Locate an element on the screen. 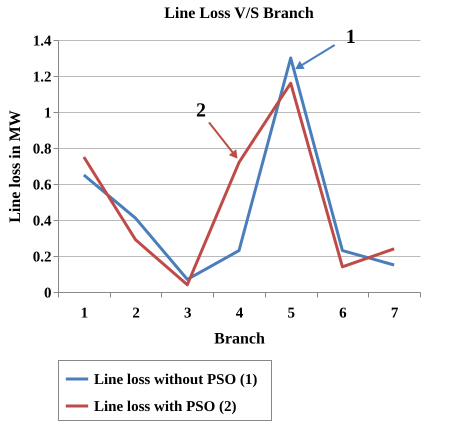 The width and height of the screenshot is (465, 440). x-tick-label: 4 is located at coordinates (240, 314).